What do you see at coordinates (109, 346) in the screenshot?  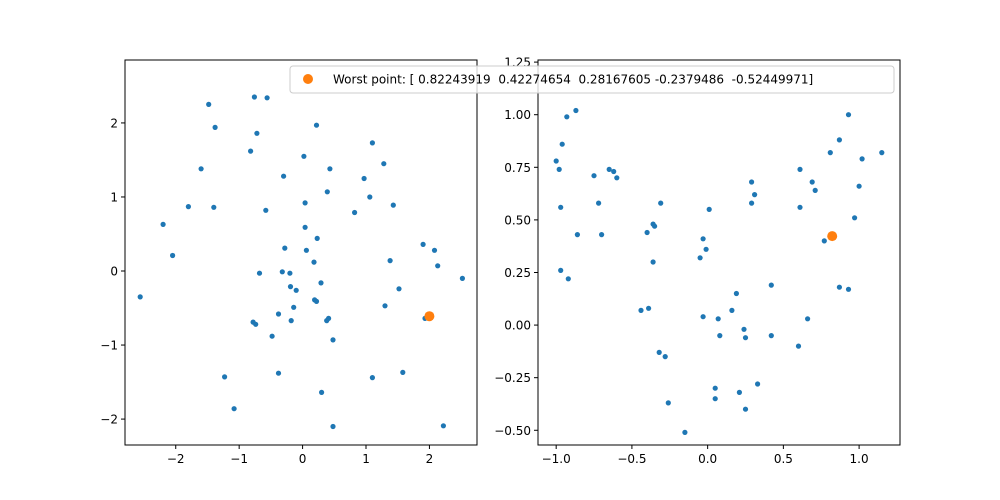 I see `y-tick-label: −1` at bounding box center [109, 346].